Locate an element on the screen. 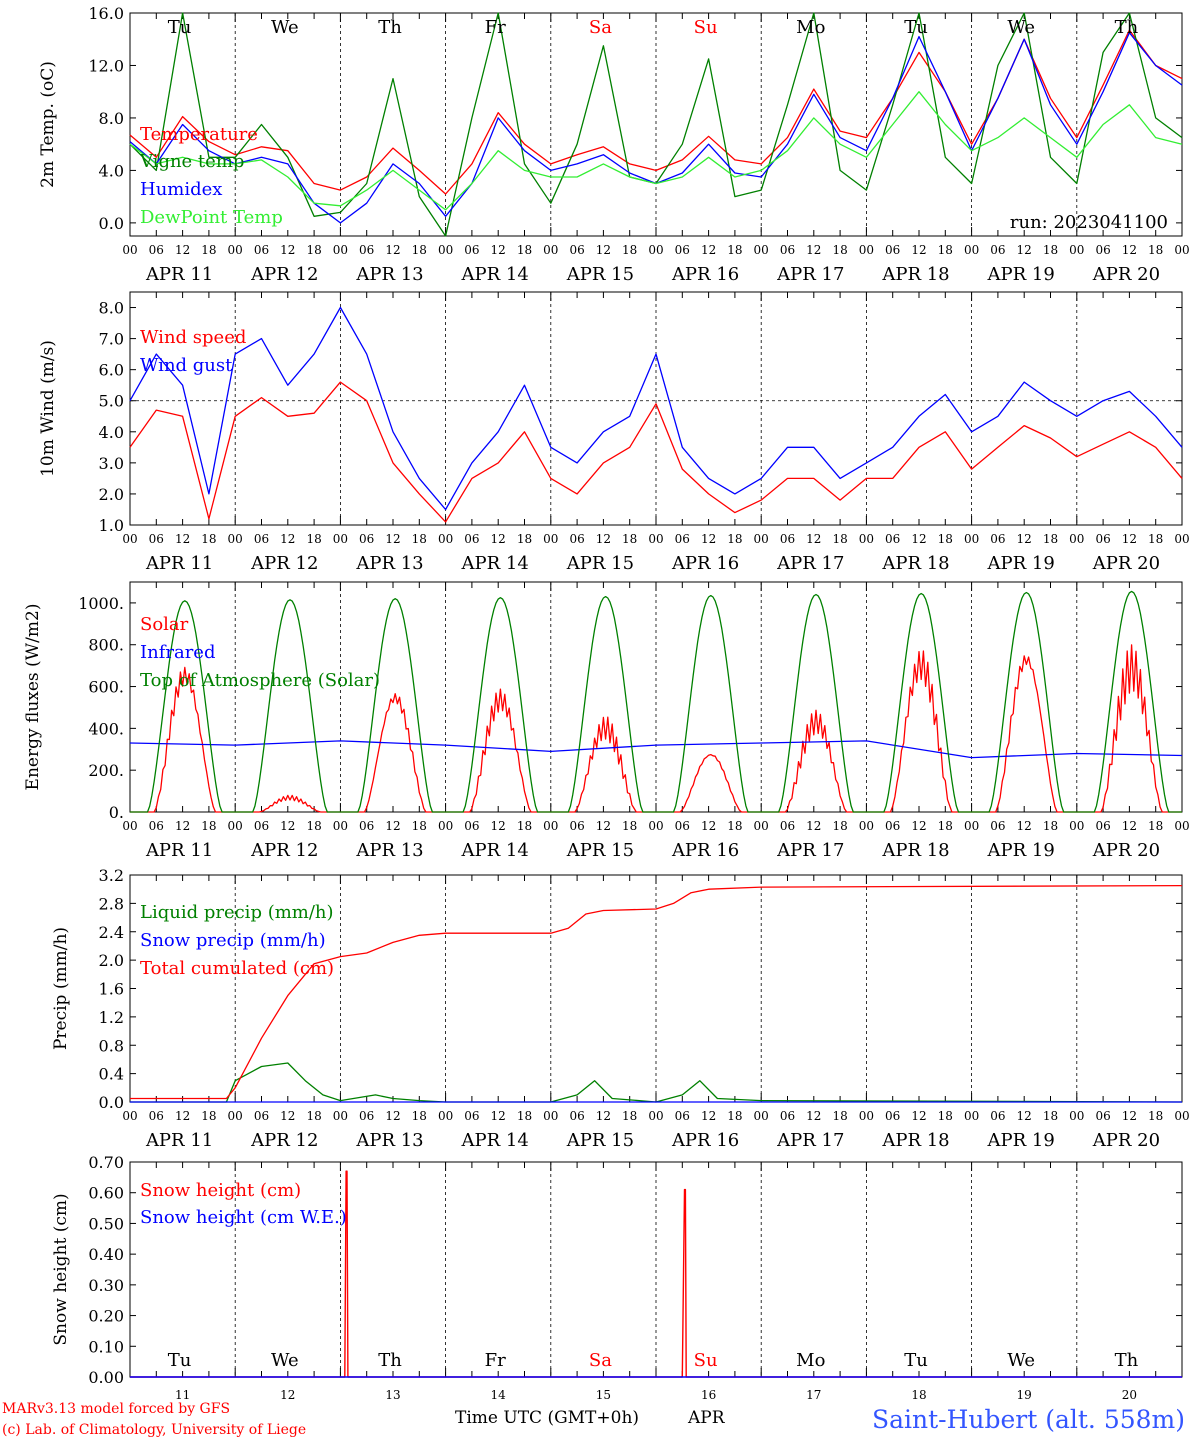 The image size is (1194, 1444). y-tick-label: 4.0 is located at coordinates (111, 170).